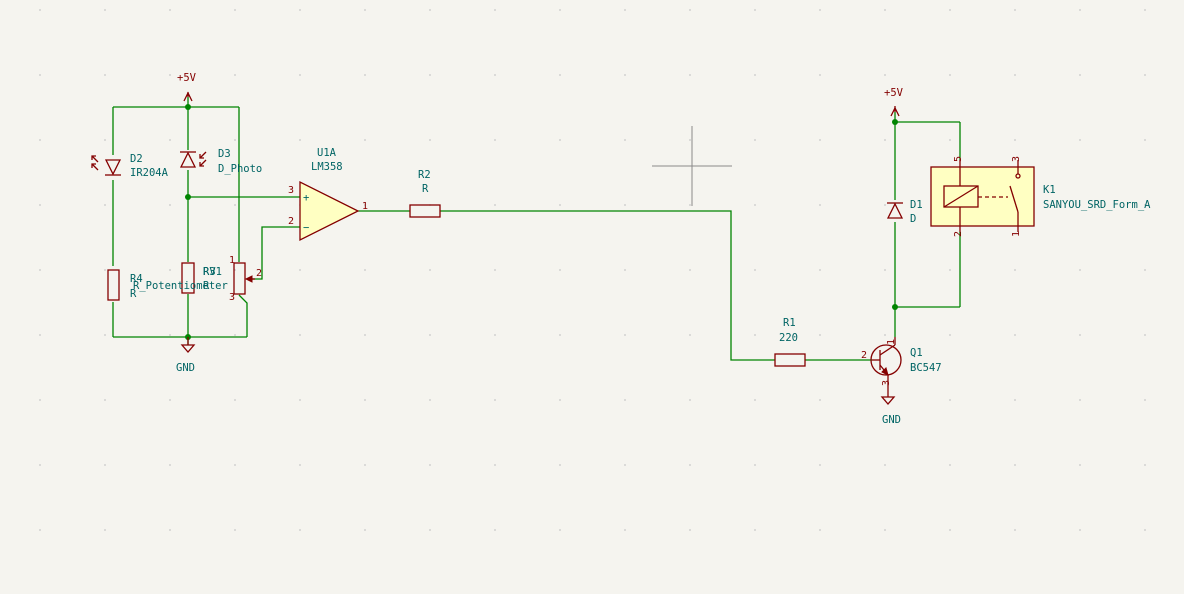  I want to click on svg-text: IR204A, so click(149, 173).